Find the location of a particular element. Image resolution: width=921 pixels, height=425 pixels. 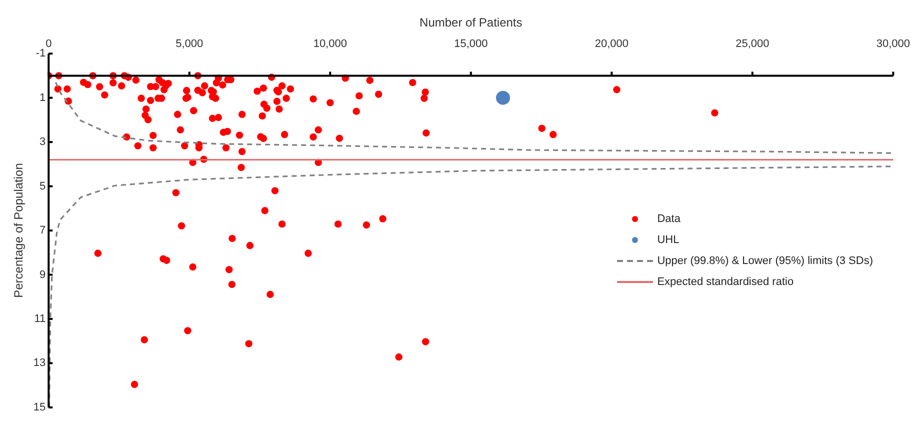

y-tick-label: 11 is located at coordinates (40, 318).